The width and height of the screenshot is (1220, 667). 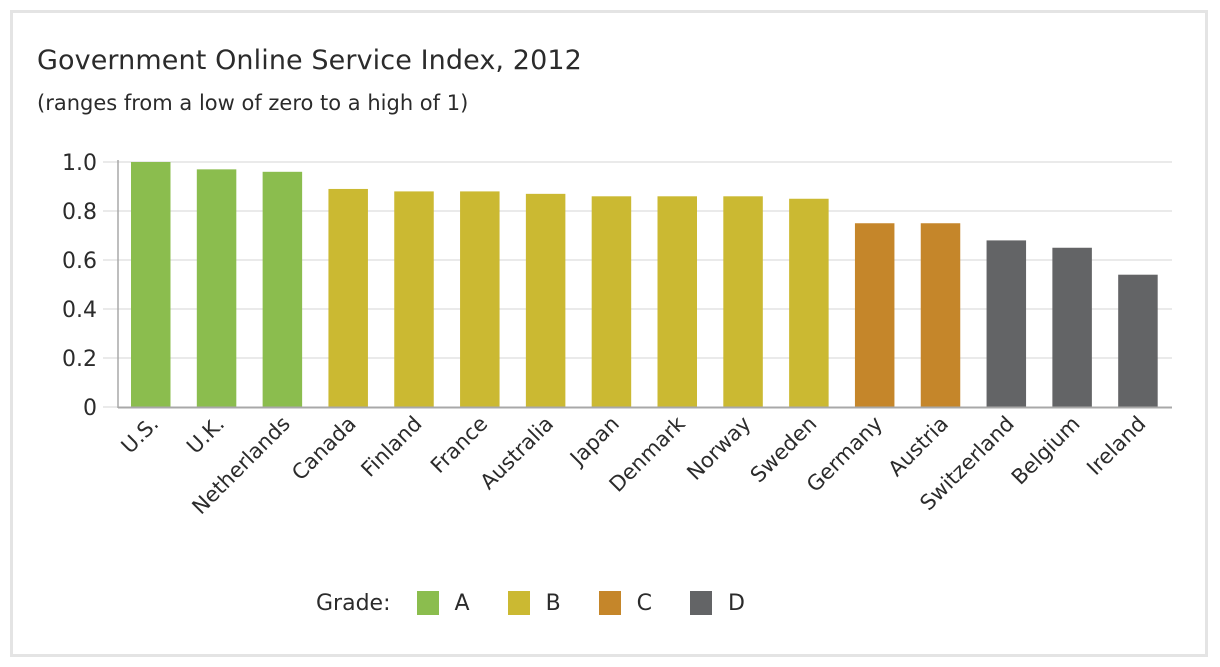 What do you see at coordinates (594, 442) in the screenshot?
I see `x-tick-label: Japan` at bounding box center [594, 442].